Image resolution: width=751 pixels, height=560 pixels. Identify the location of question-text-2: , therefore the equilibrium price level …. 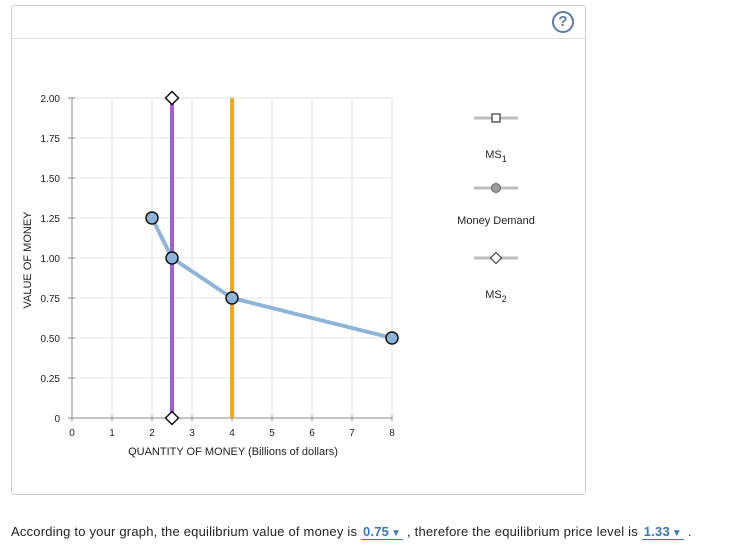
(522, 531).